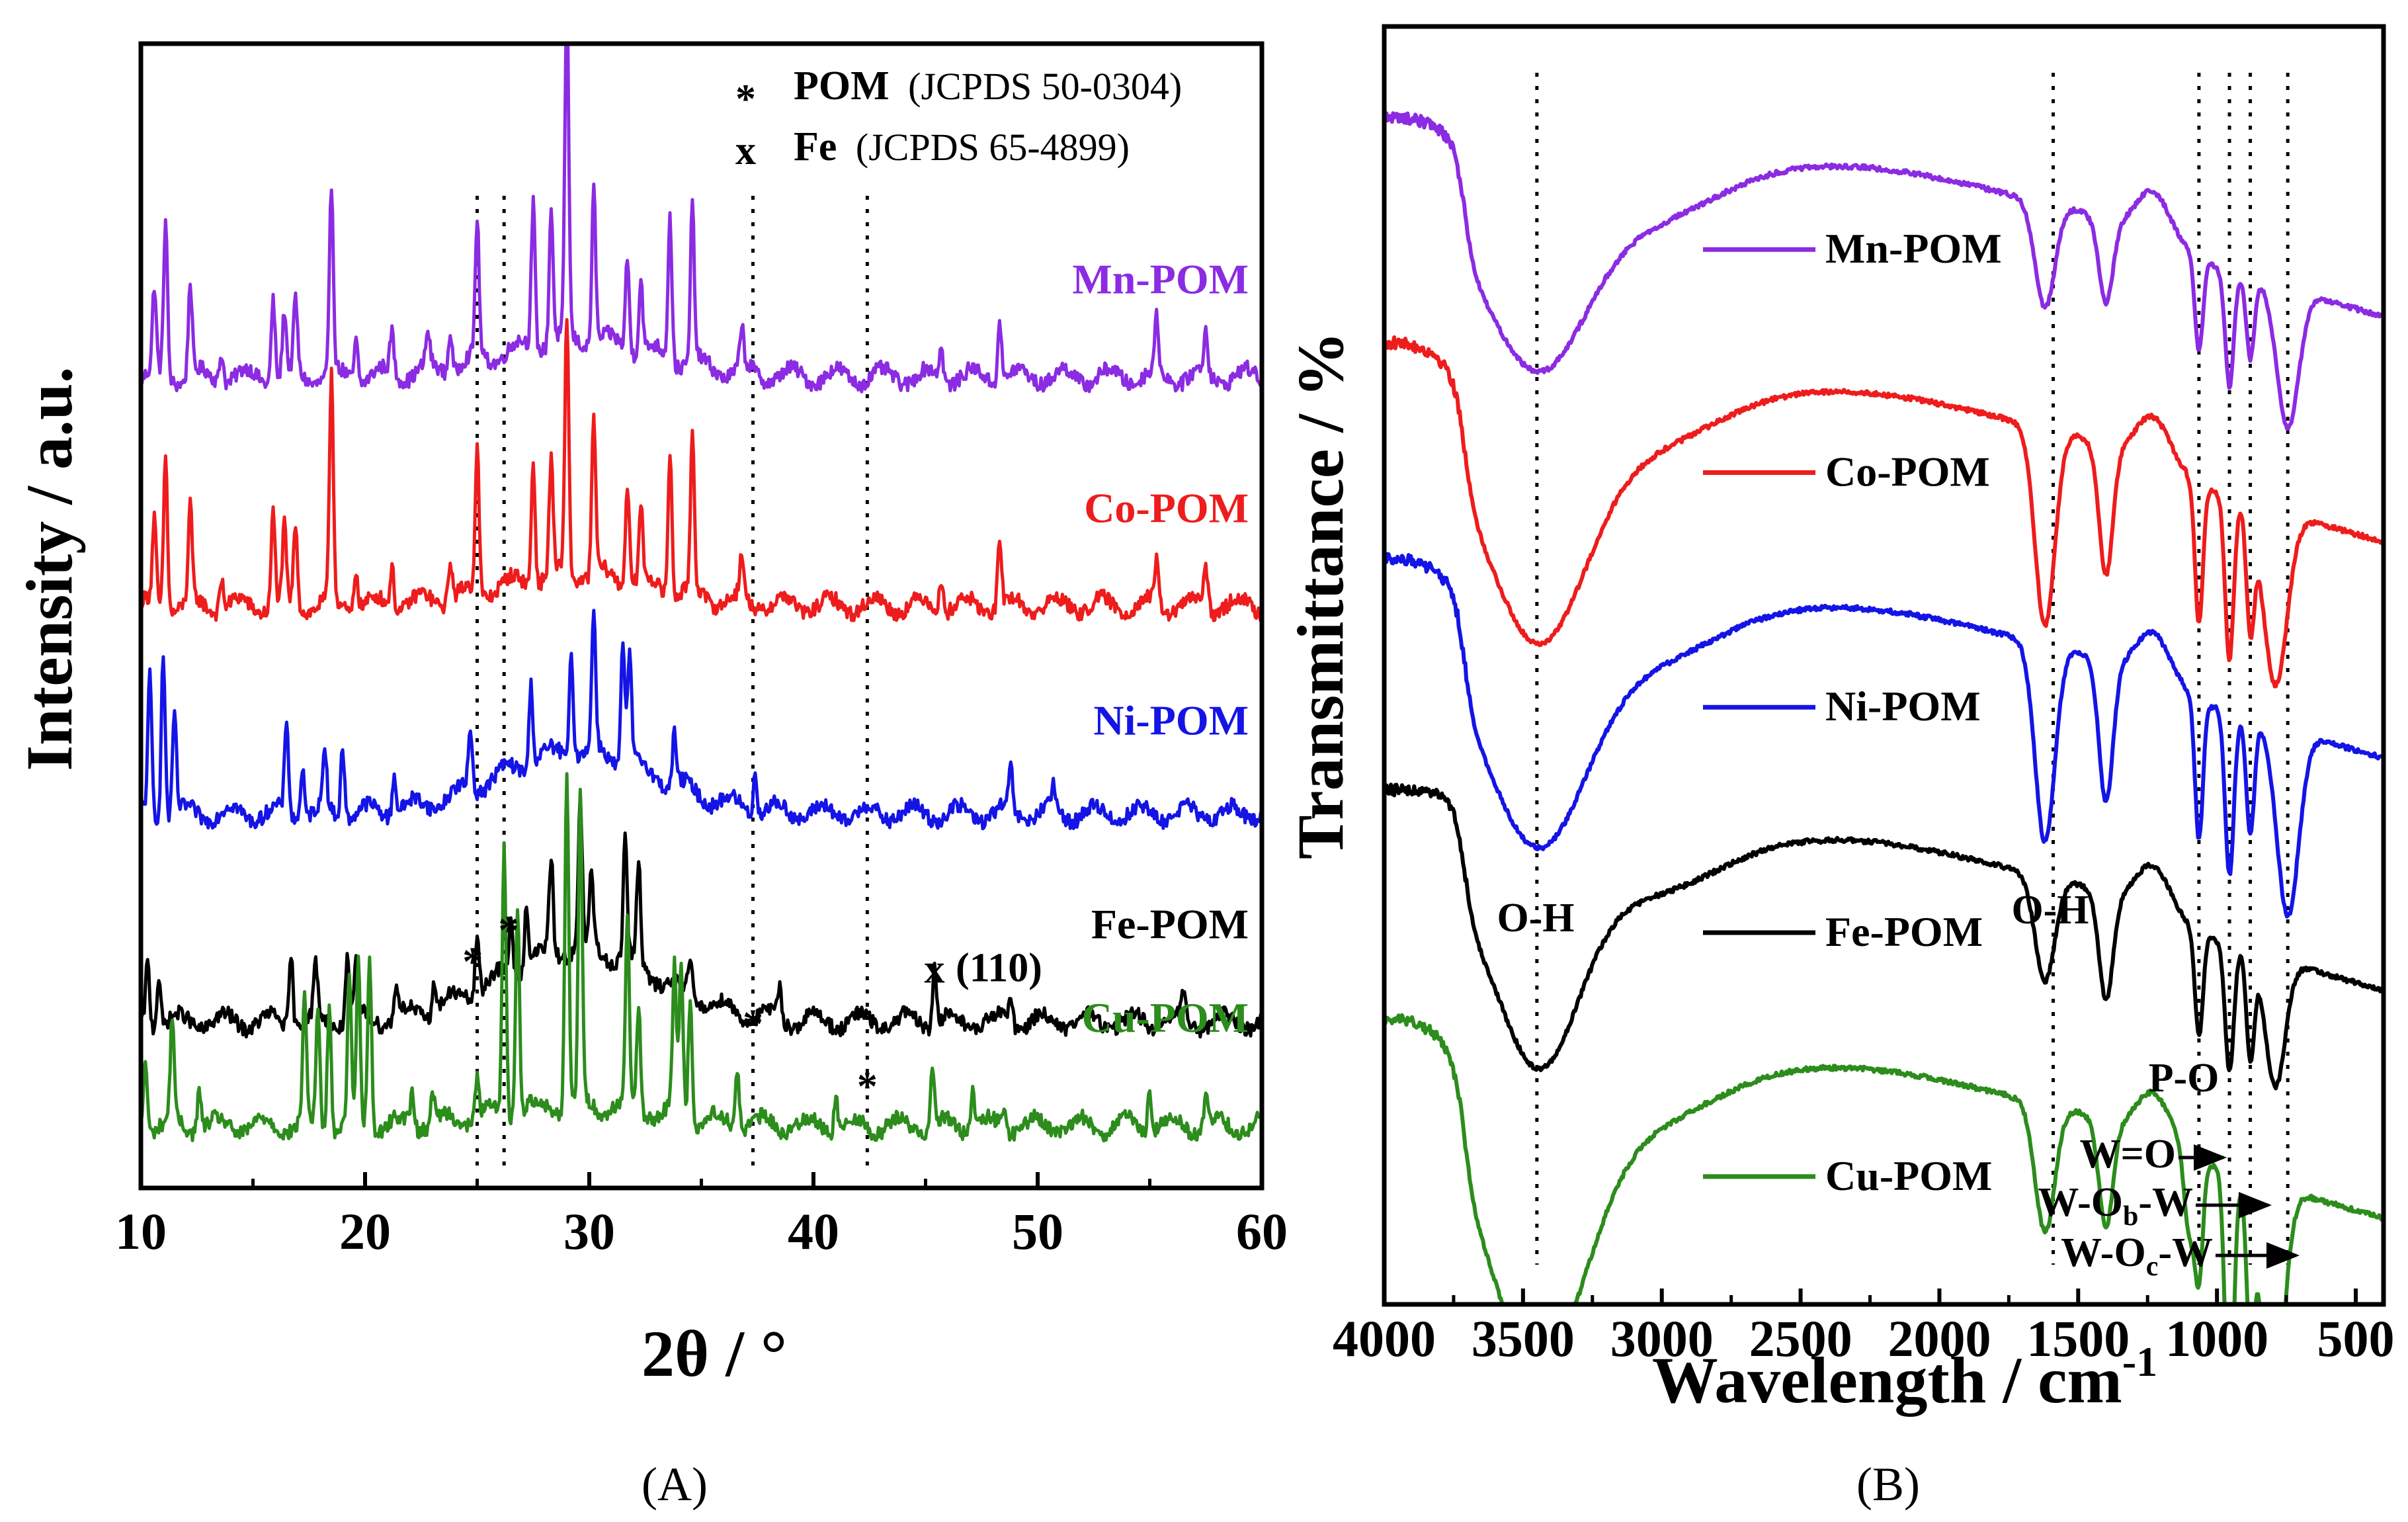  What do you see at coordinates (1320, 595) in the screenshot?
I see `panel-b-y-axis-title: Transmittance / %` at bounding box center [1320, 595].